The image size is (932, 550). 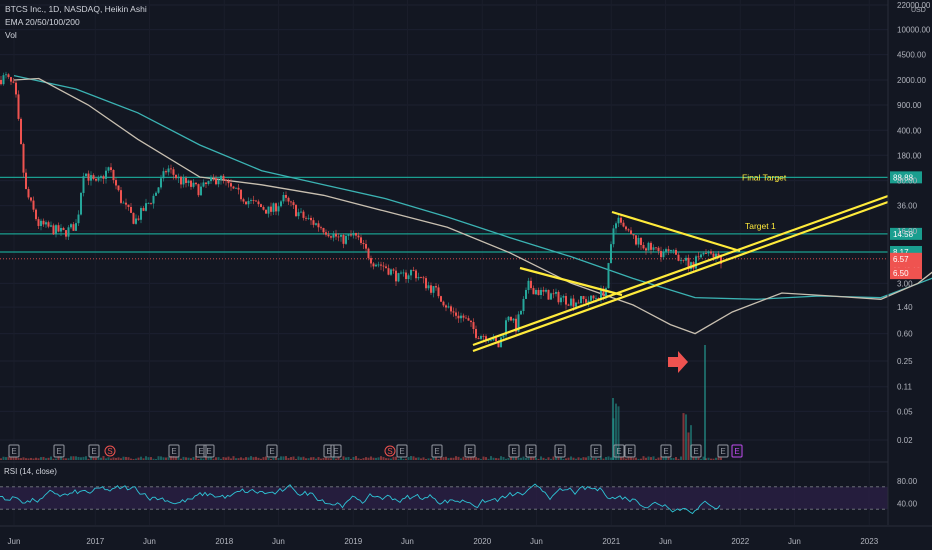 What do you see at coordinates (869, 541) in the screenshot?
I see `time-tick-label: 2023` at bounding box center [869, 541].